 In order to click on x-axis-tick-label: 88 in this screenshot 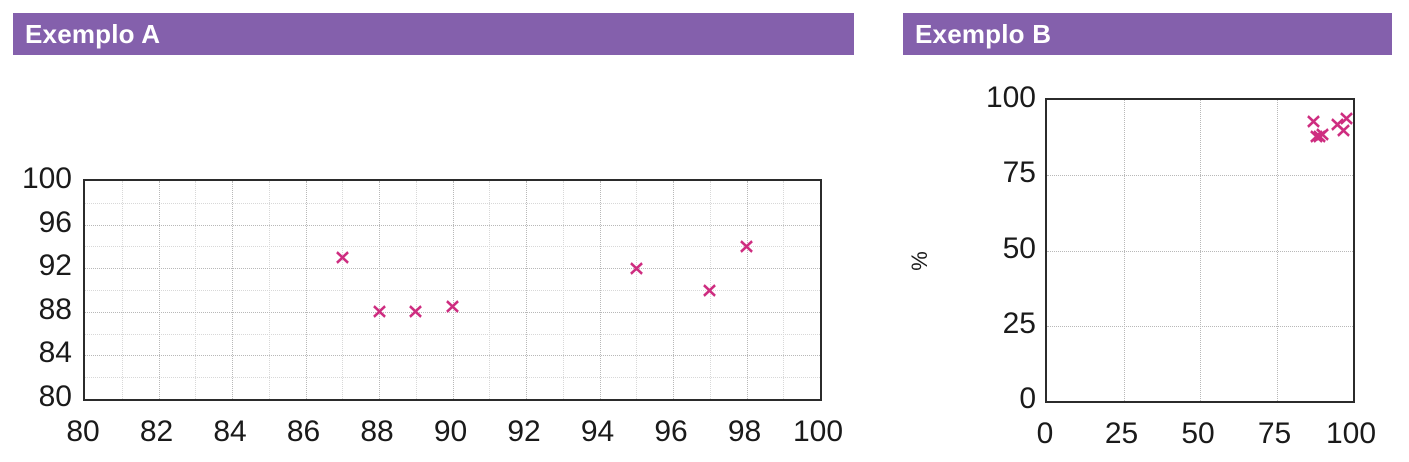, I will do `click(377, 431)`.